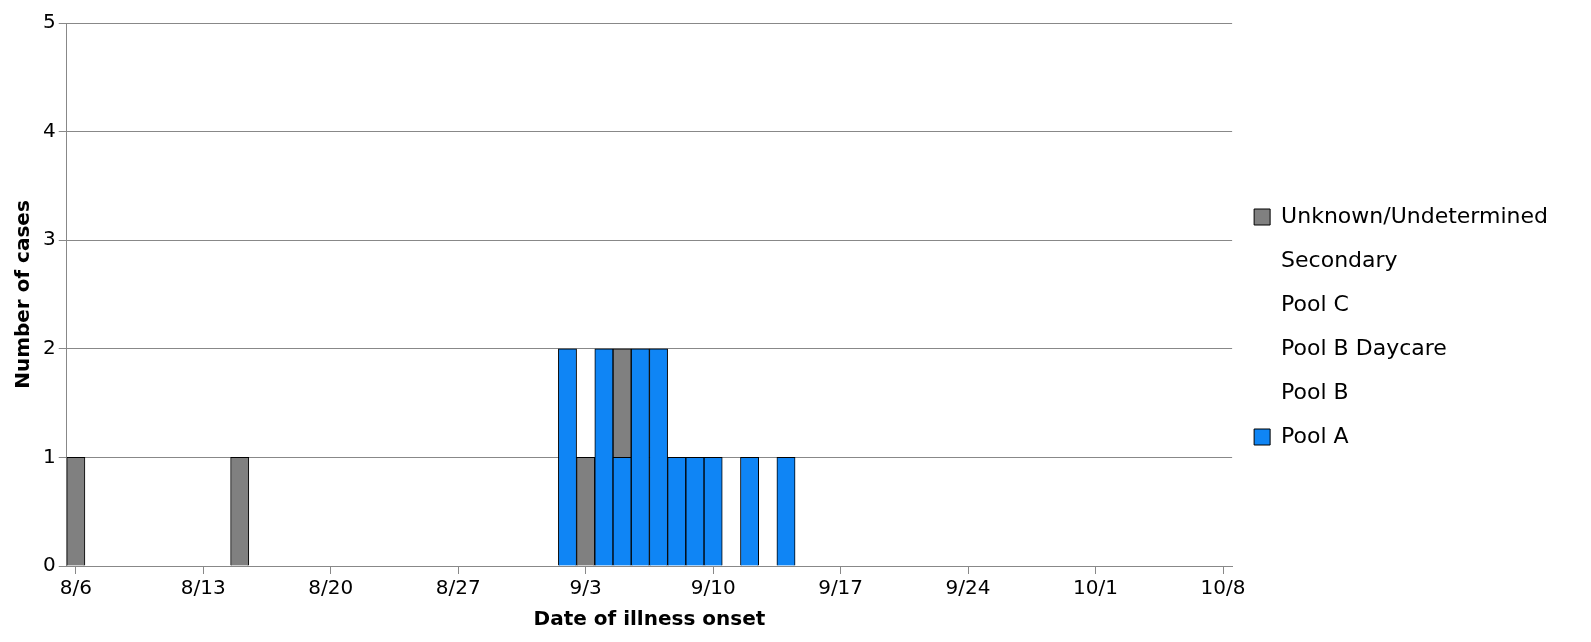 The image size is (1591, 642). I want to click on x-tick-label: 8/13, so click(203, 587).